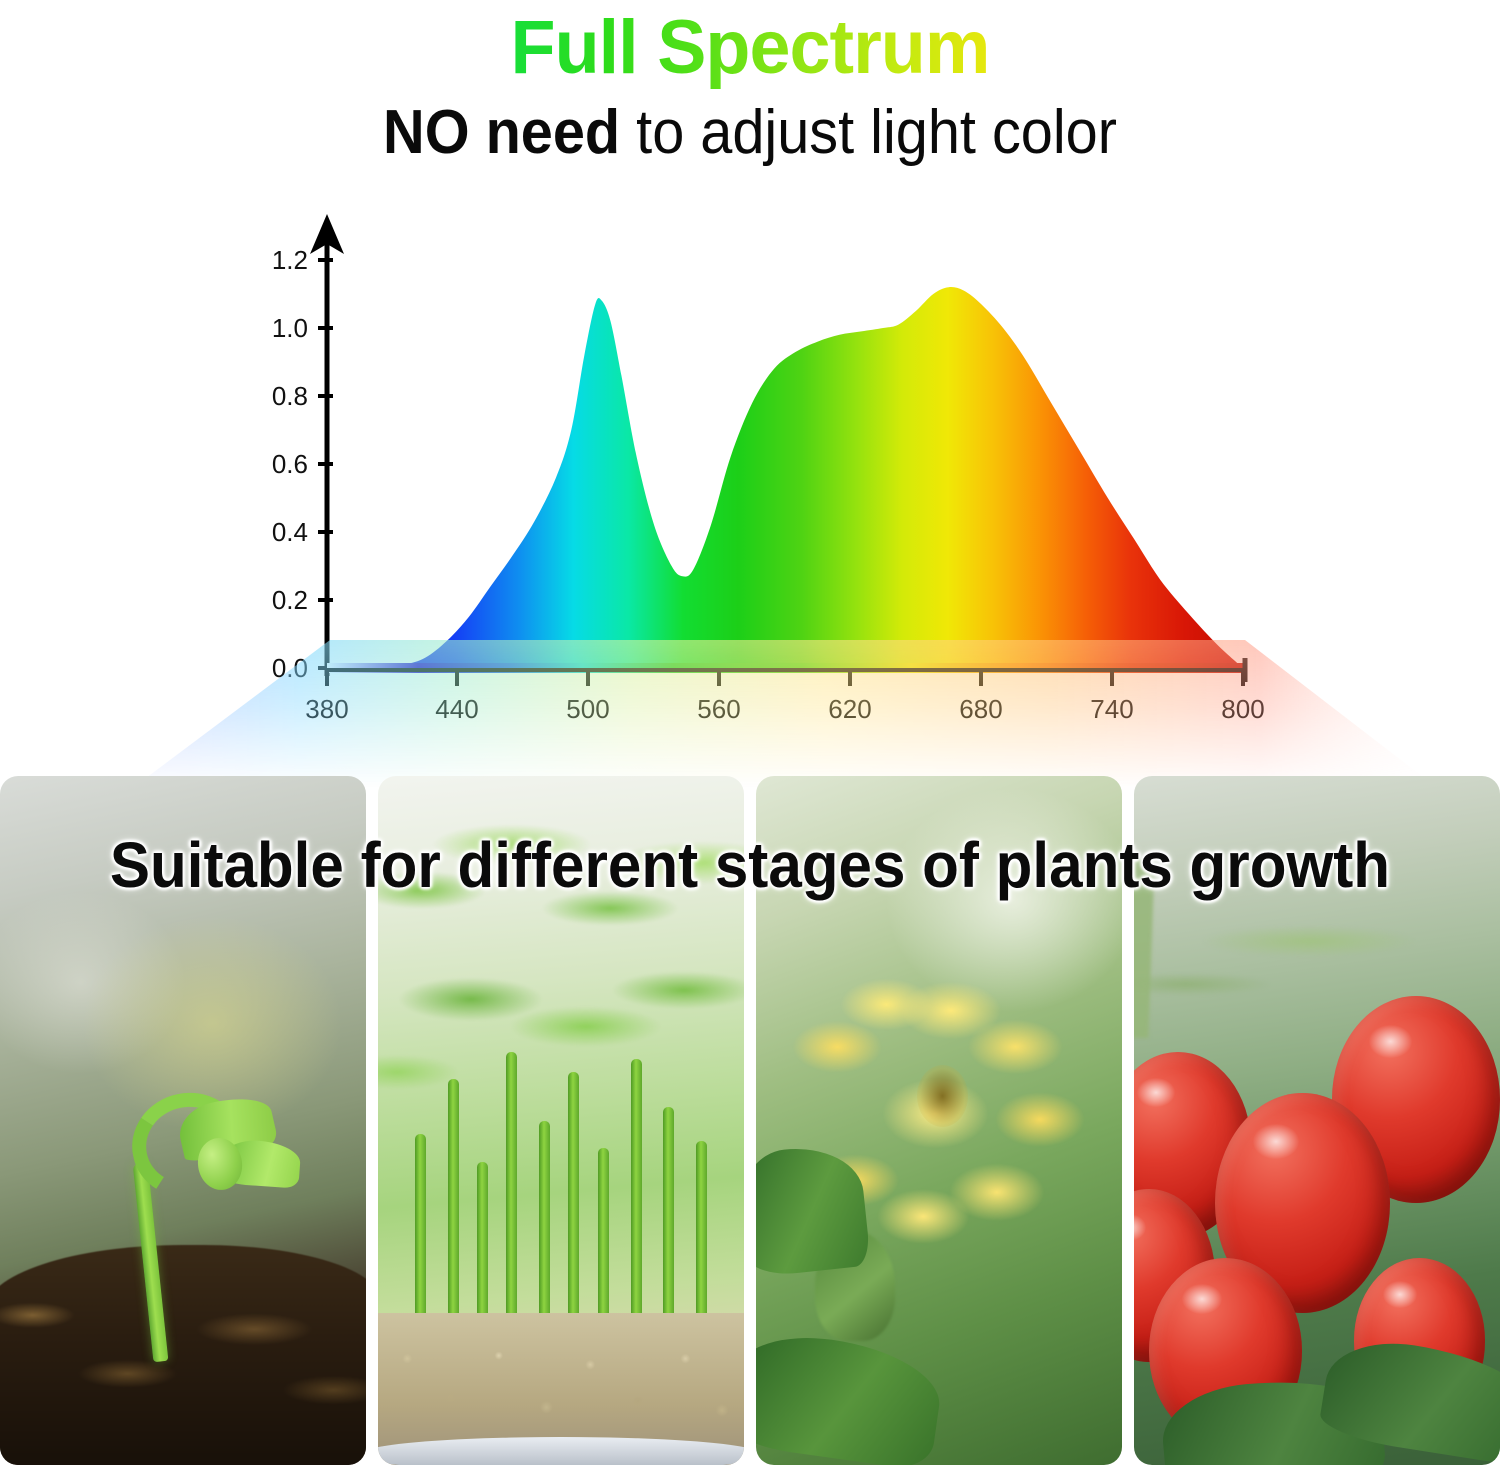  I want to click on stage-card-flowering, so click(939, 1120).